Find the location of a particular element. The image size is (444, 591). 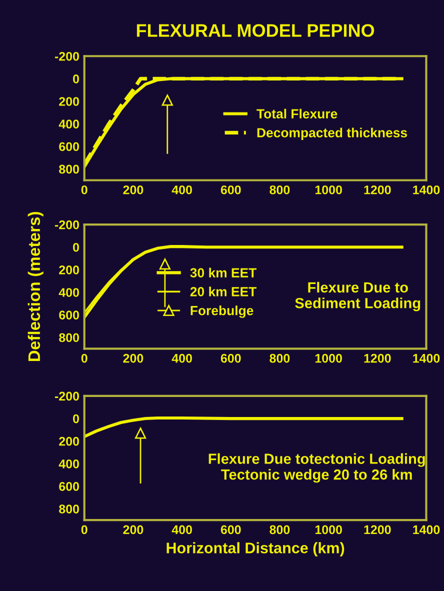

legend-label: 20 km EET is located at coordinates (223, 291).